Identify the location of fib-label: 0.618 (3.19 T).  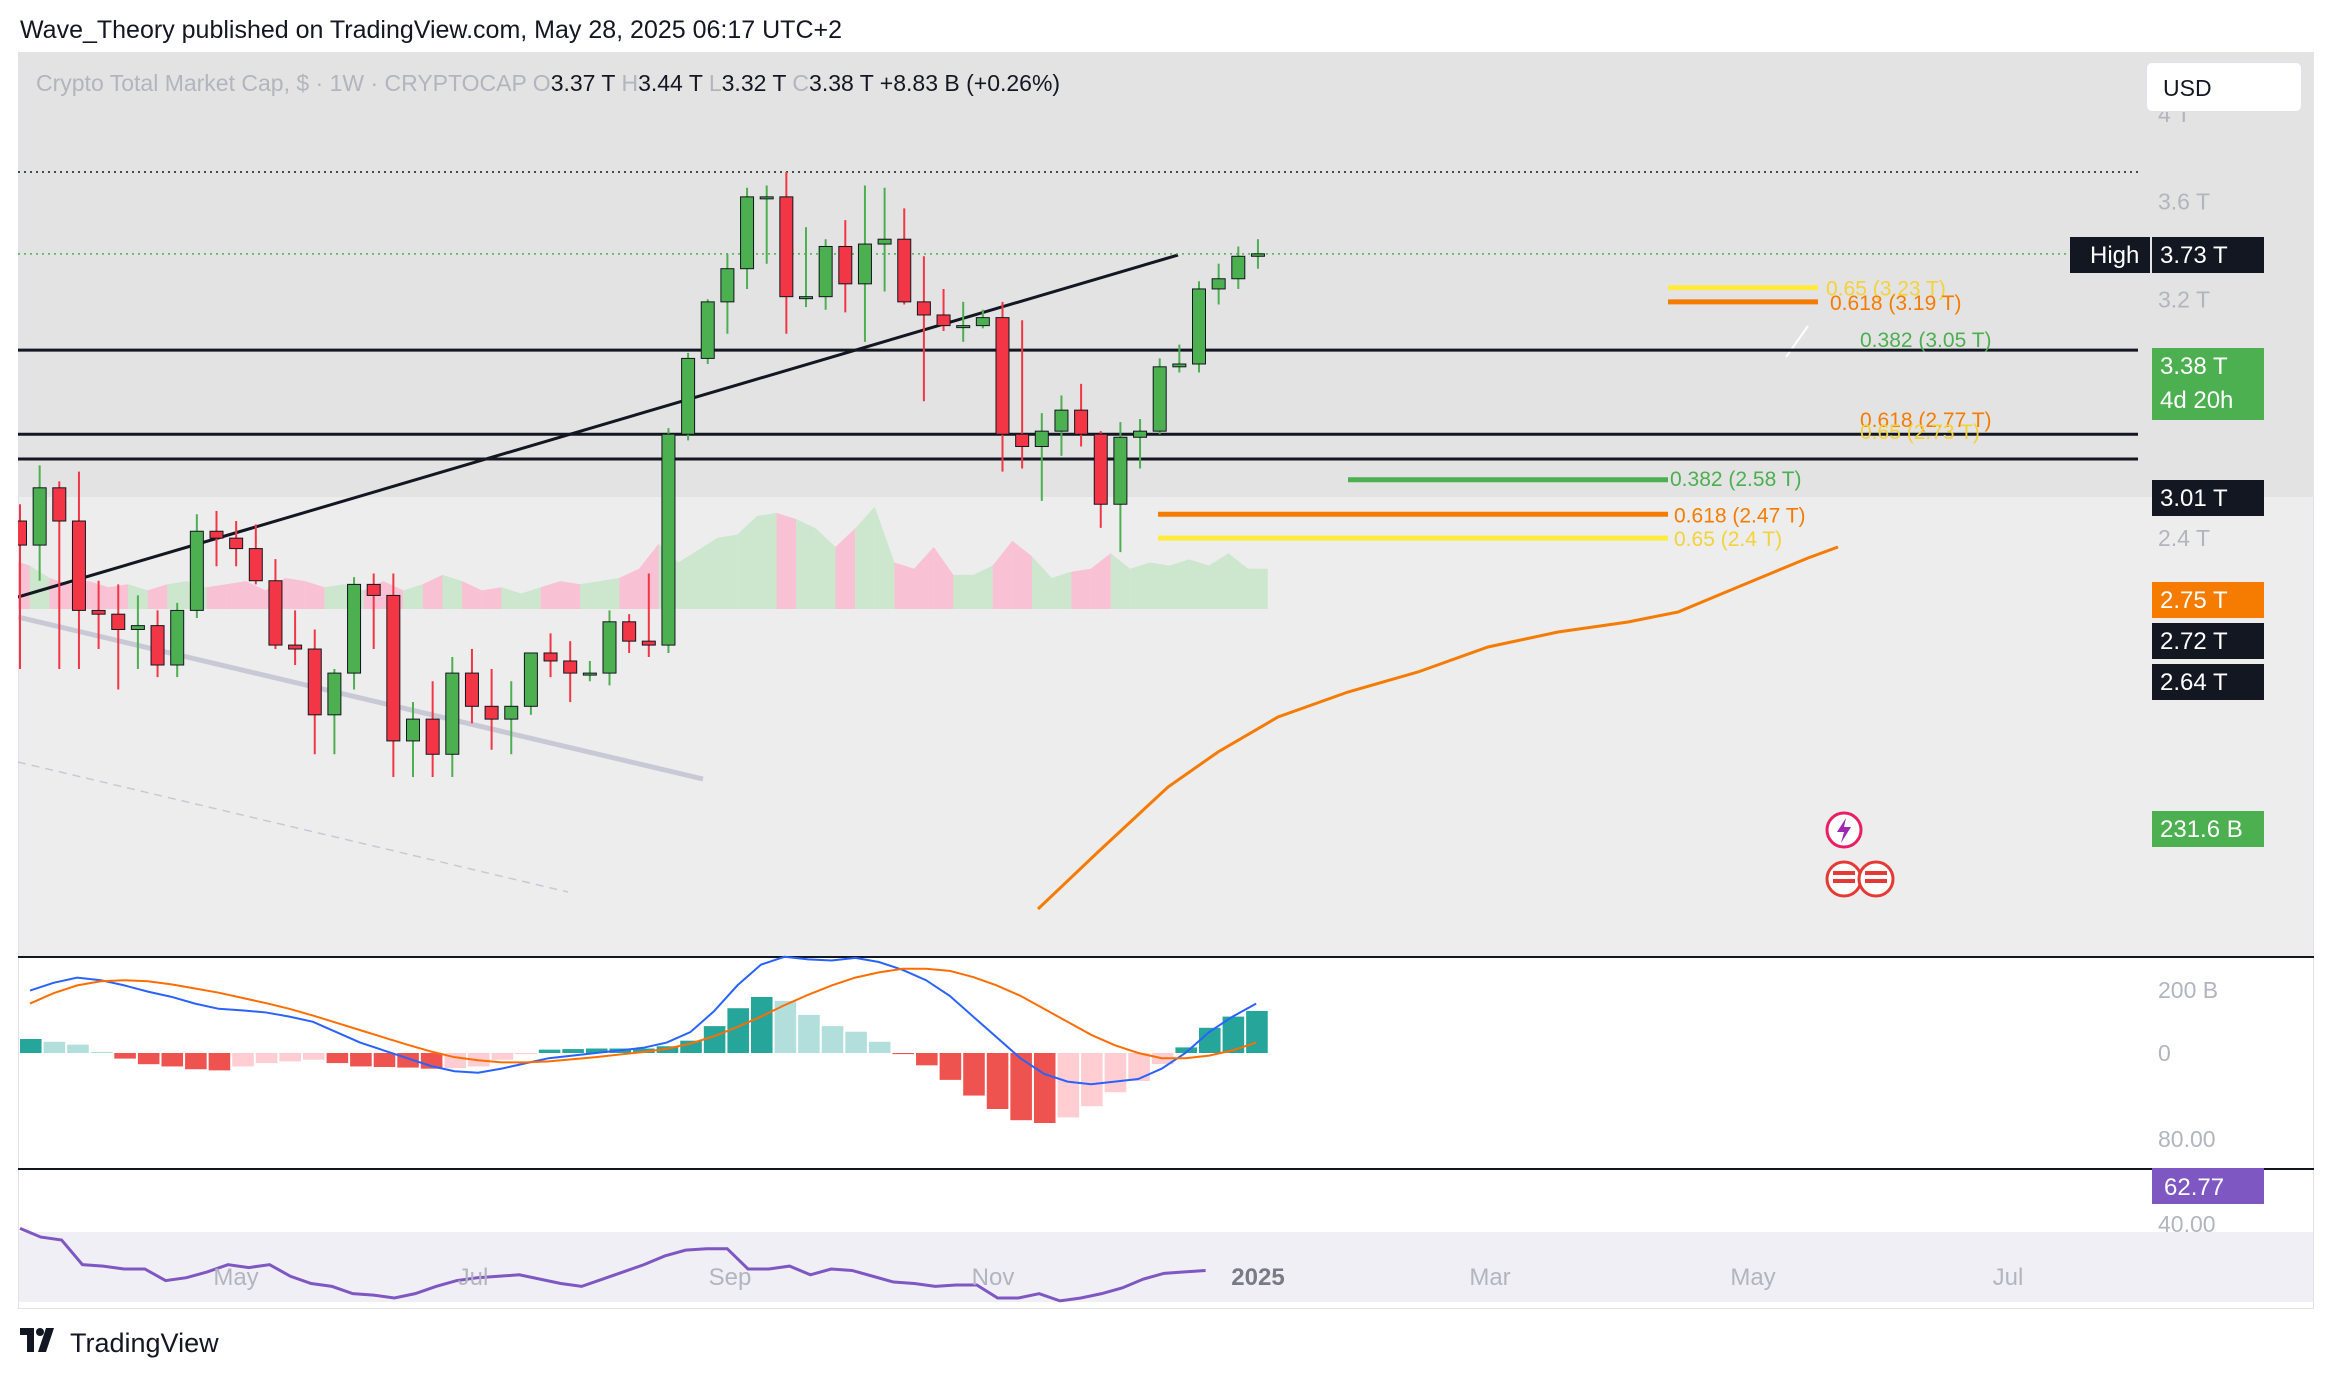
(1896, 303).